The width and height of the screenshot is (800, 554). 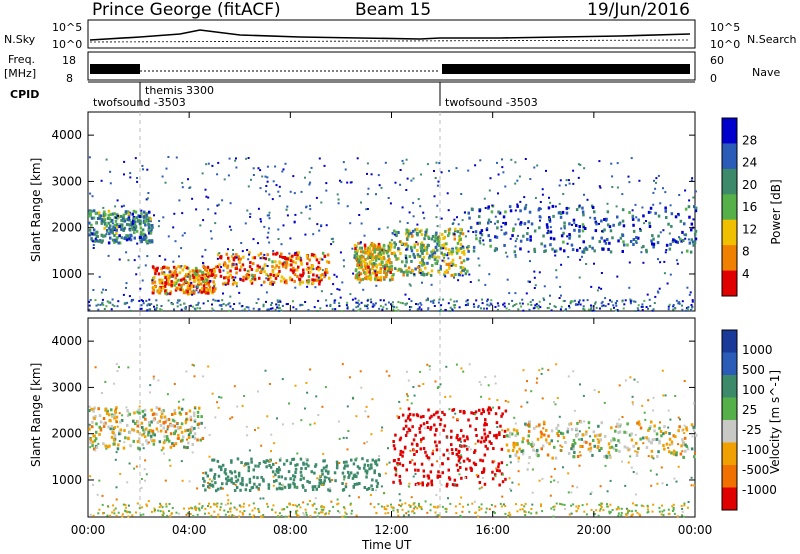 What do you see at coordinates (139, 102) in the screenshot?
I see `cpid-segment-1: twofsound -3503` at bounding box center [139, 102].